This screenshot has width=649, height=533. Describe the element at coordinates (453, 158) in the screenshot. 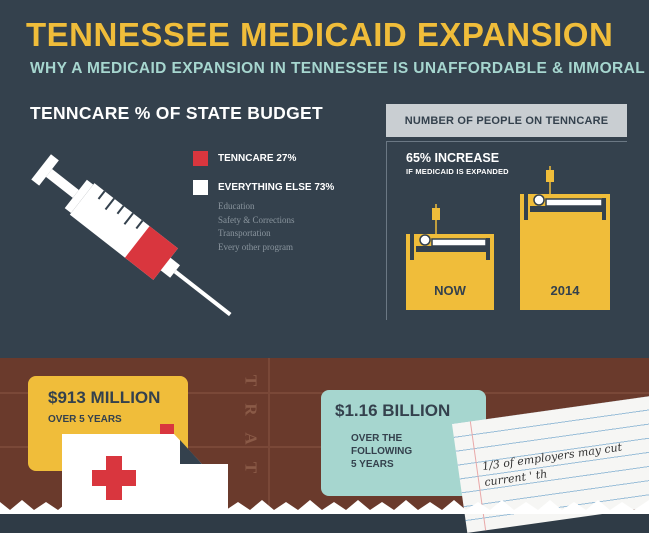

I see `increase-label: 65% INCREASE` at that location.